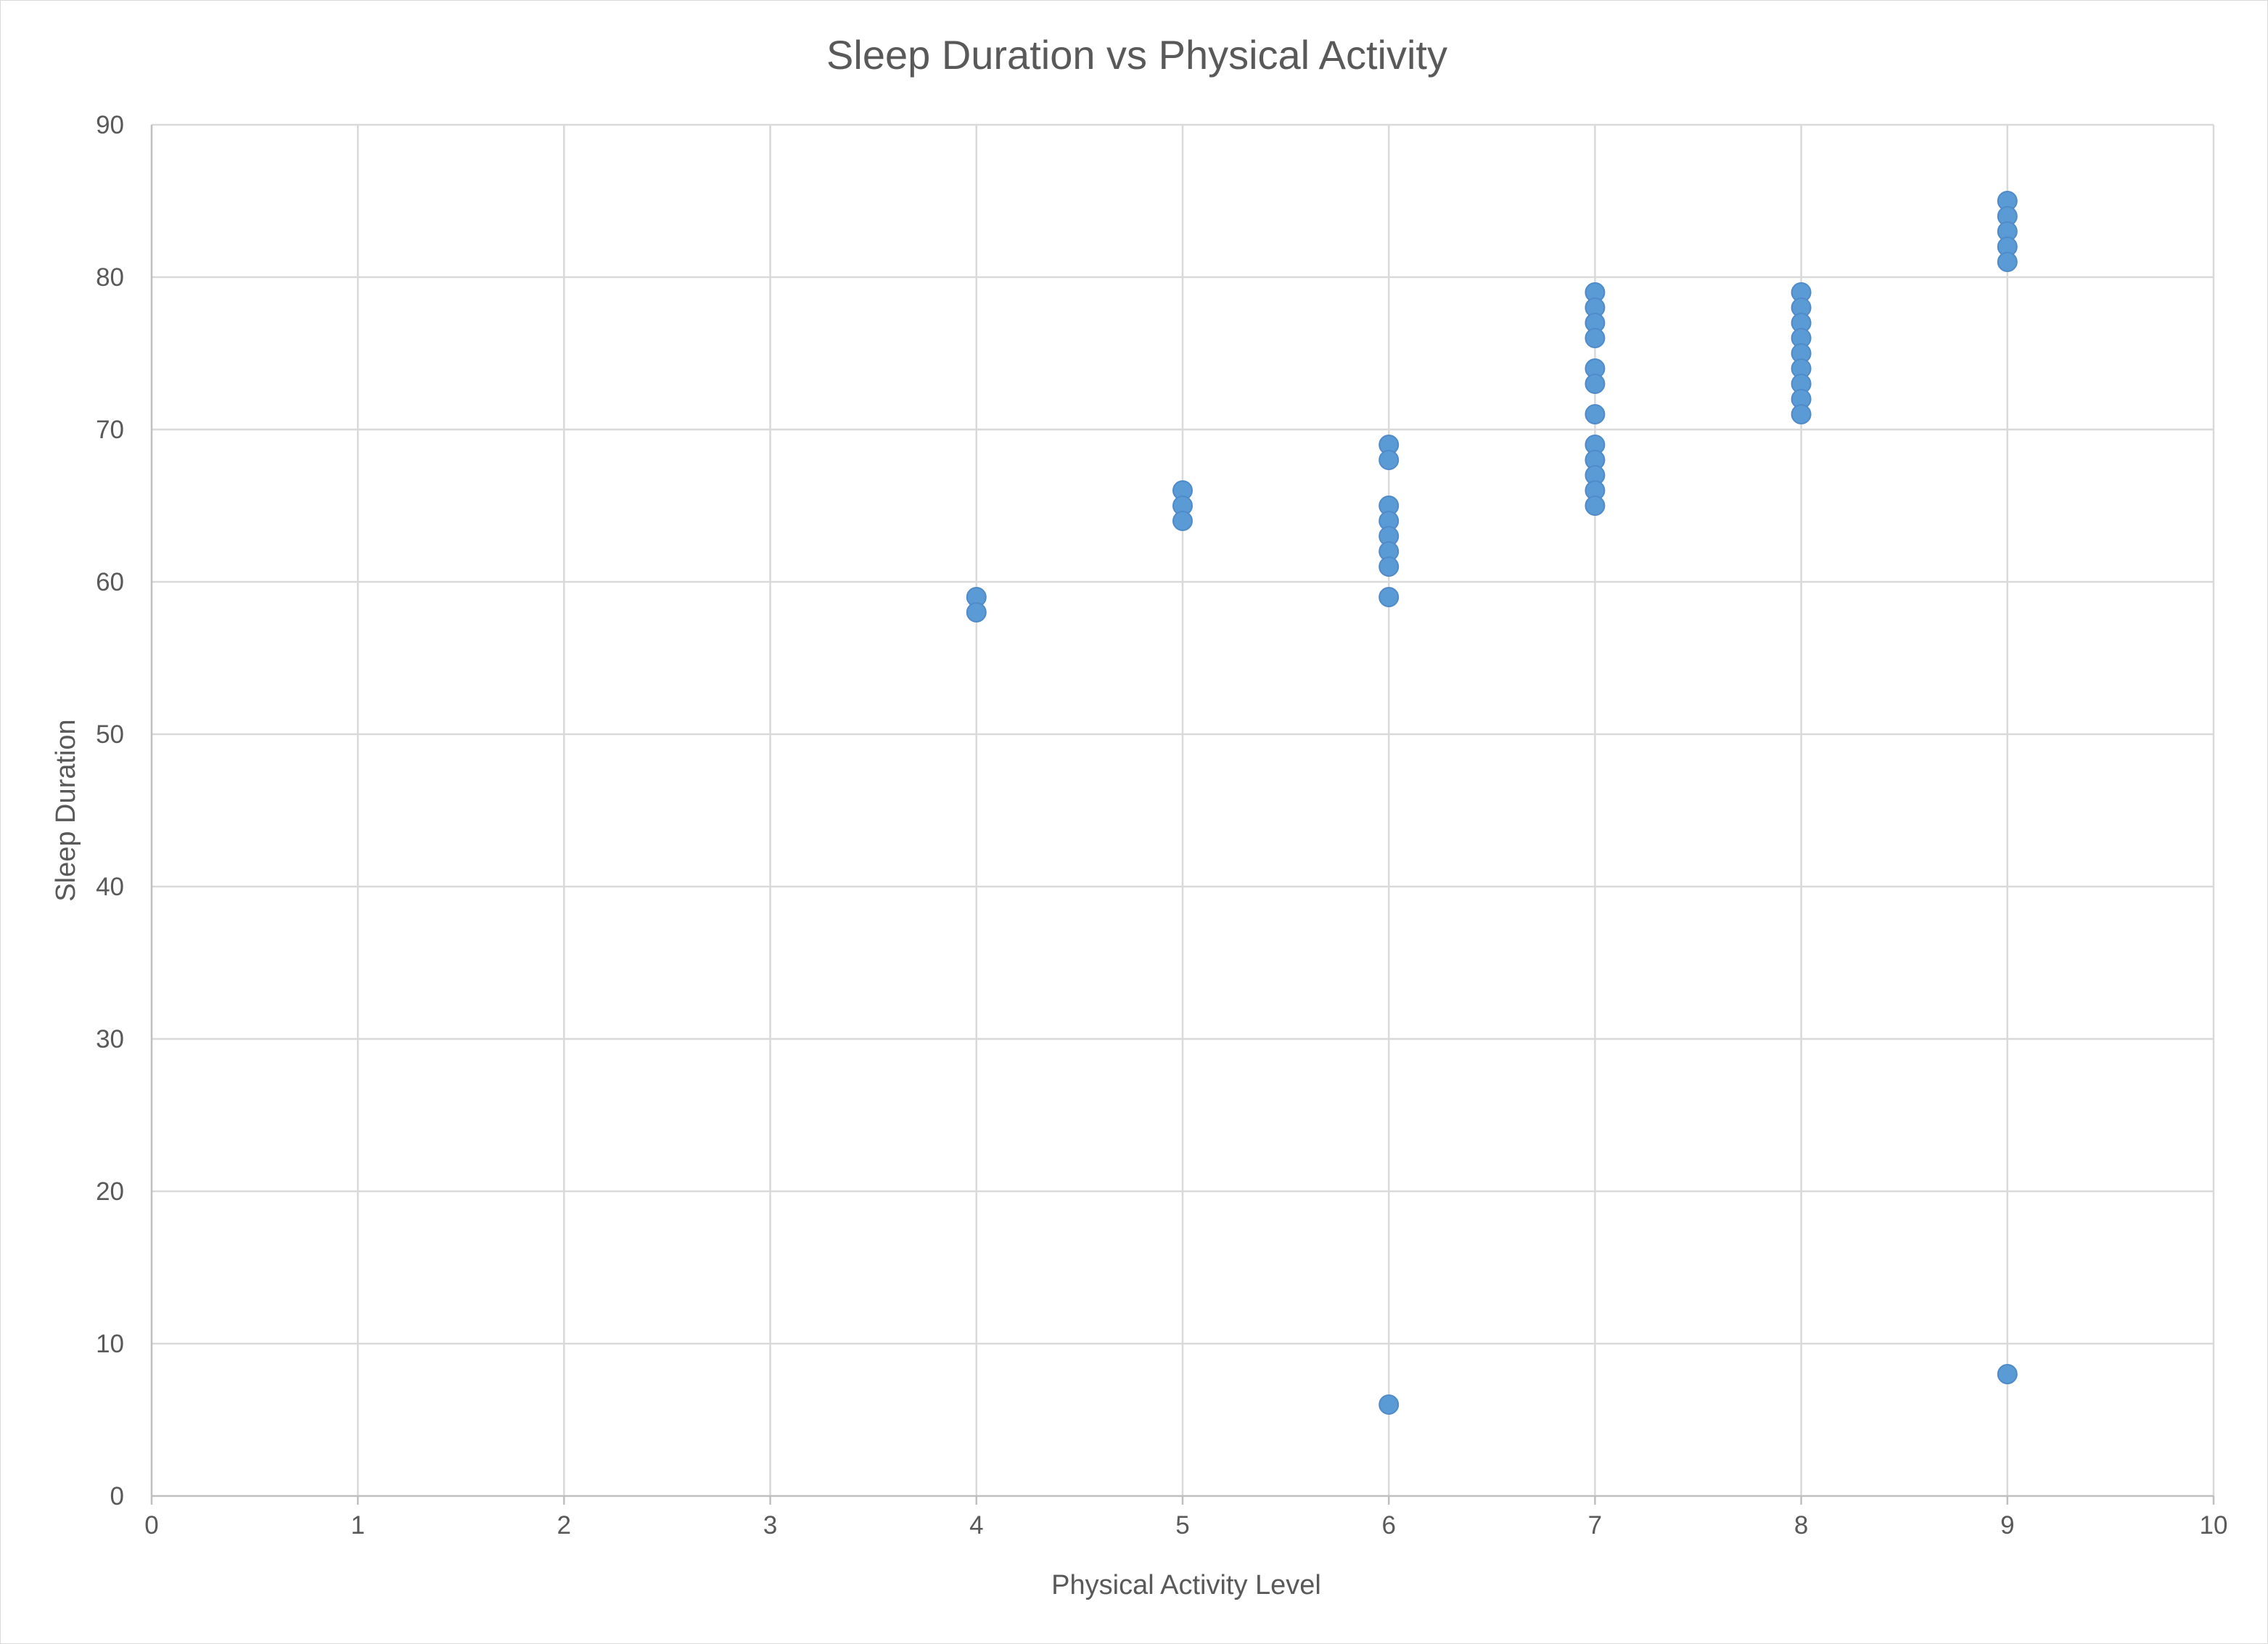 The width and height of the screenshot is (2268, 1644). What do you see at coordinates (151, 1525) in the screenshot?
I see `x-tick-label: 0` at bounding box center [151, 1525].